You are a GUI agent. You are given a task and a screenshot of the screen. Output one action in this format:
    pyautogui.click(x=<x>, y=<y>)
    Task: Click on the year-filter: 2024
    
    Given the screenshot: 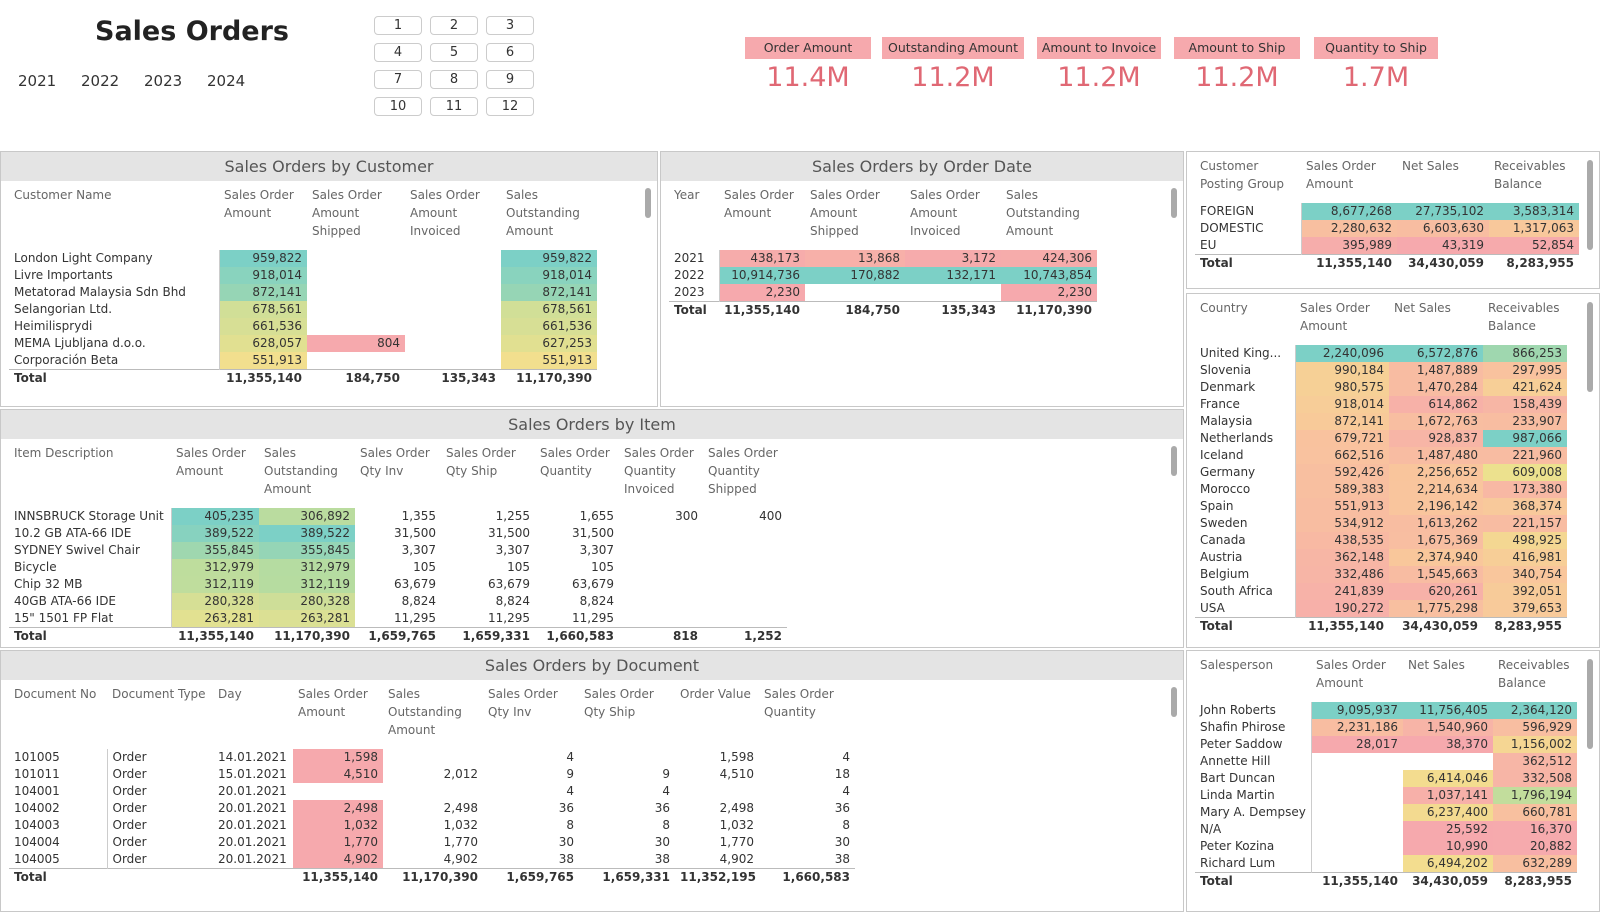 What is the action you would take?
    pyautogui.click(x=226, y=81)
    